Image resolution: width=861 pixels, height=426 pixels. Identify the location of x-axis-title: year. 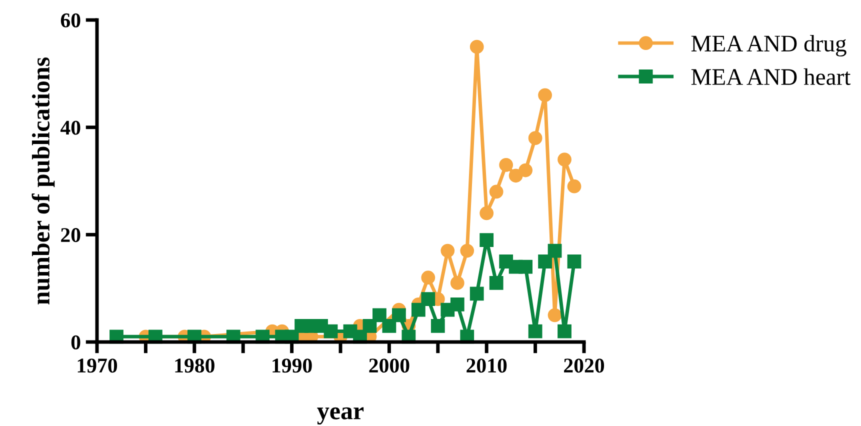
(340, 416).